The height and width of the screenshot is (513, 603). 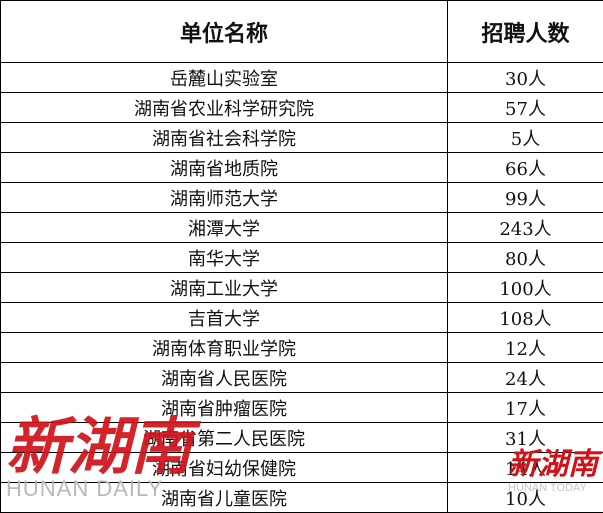 I want to click on headcount-cell: 57人, so click(x=525, y=107).